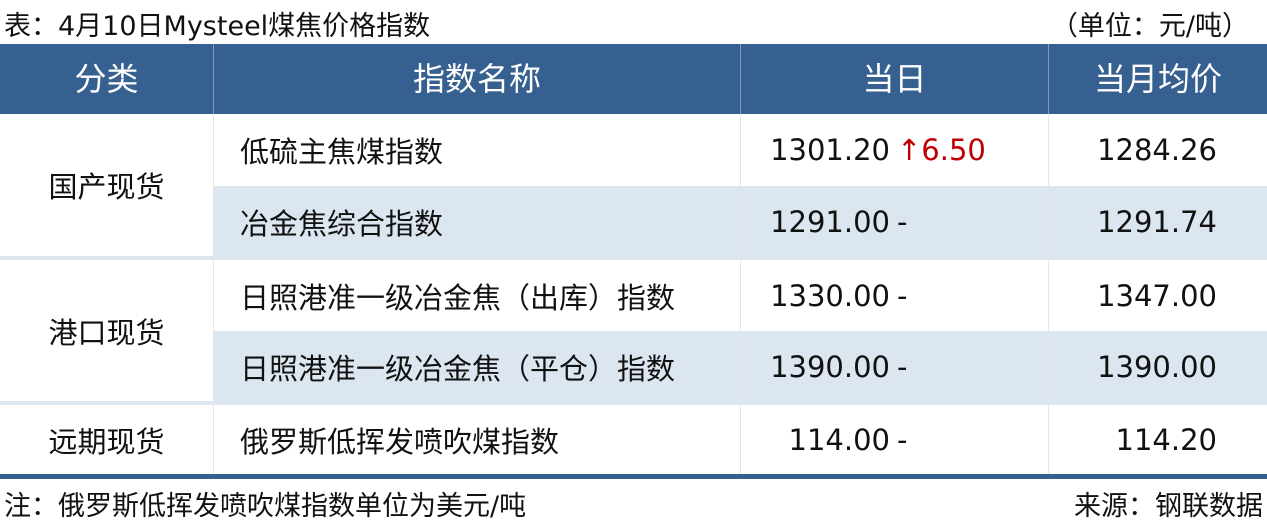  What do you see at coordinates (830, 150) in the screenshot?
I see `day-value: 1301.20` at bounding box center [830, 150].